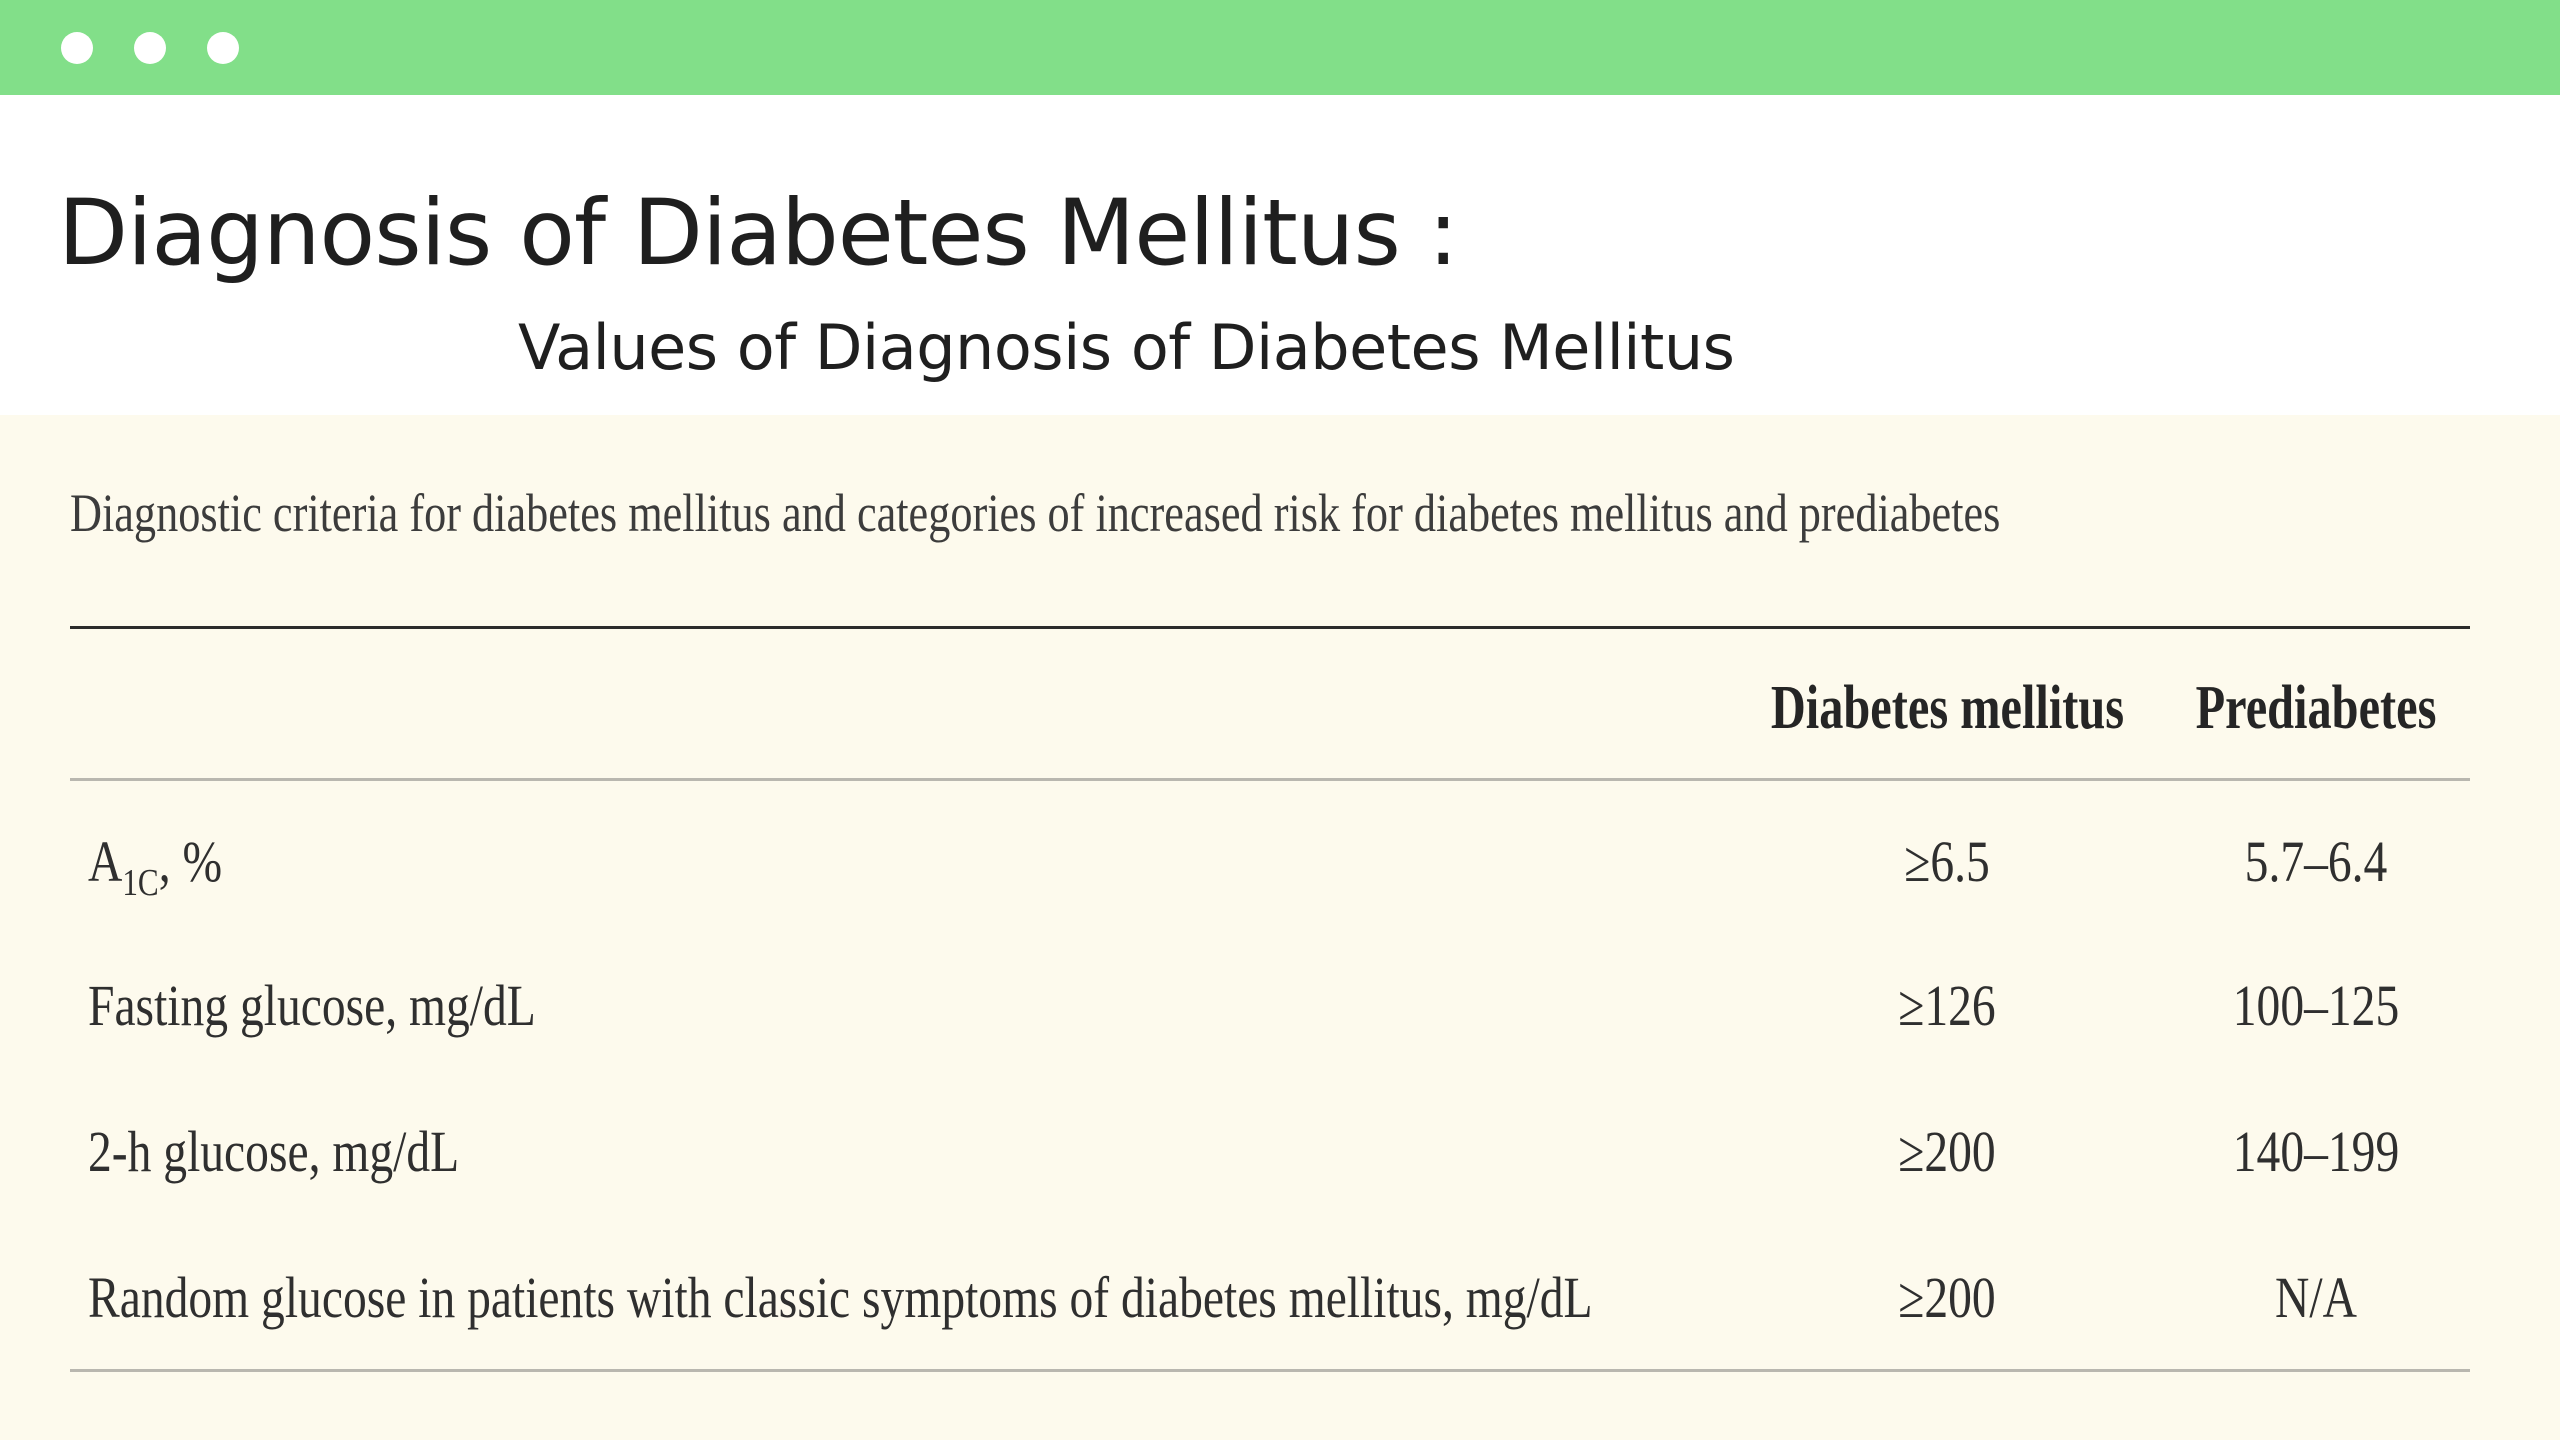 The image size is (2560, 1440). I want to click on cell-fasting-glucose-diabetes: ≥126, so click(1947, 1005).